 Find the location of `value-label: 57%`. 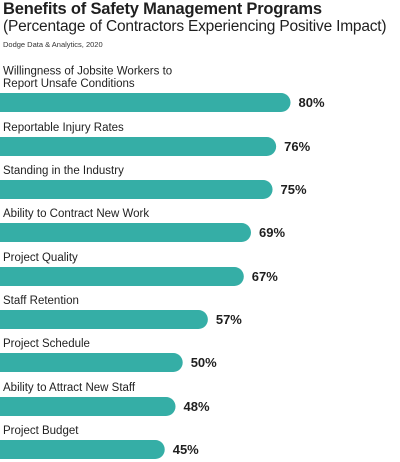

value-label: 57% is located at coordinates (229, 319).